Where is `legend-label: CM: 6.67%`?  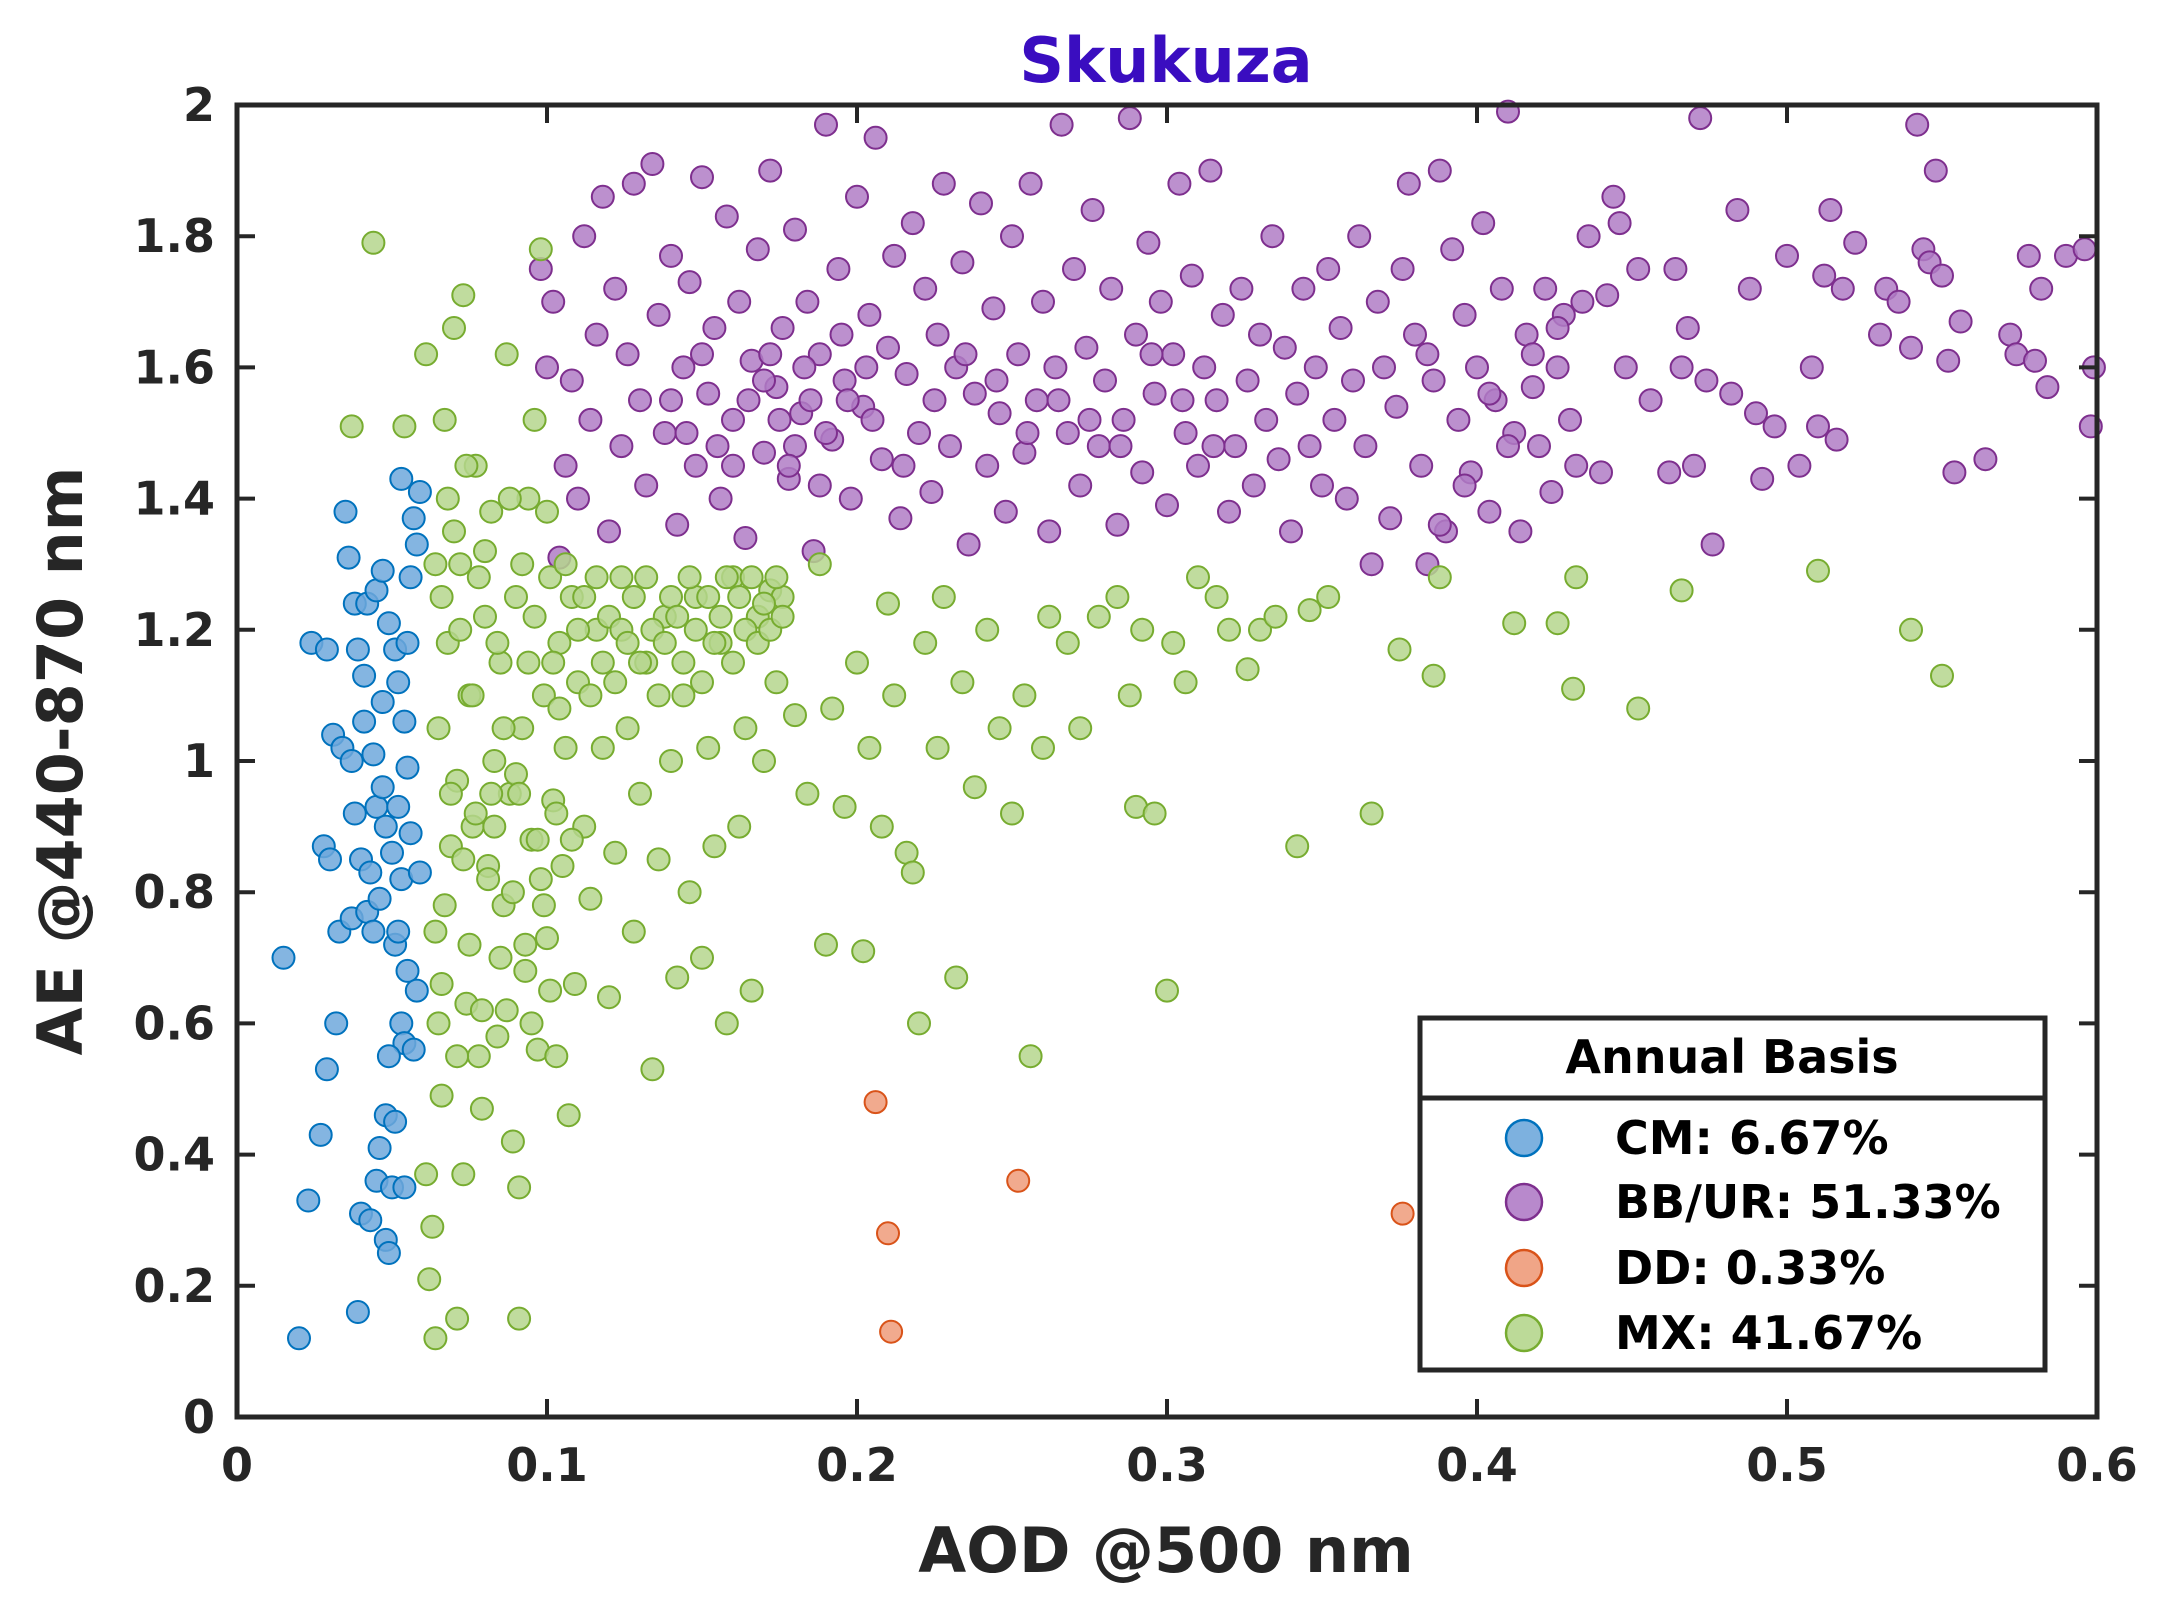 legend-label: CM: 6.67% is located at coordinates (1752, 1138).